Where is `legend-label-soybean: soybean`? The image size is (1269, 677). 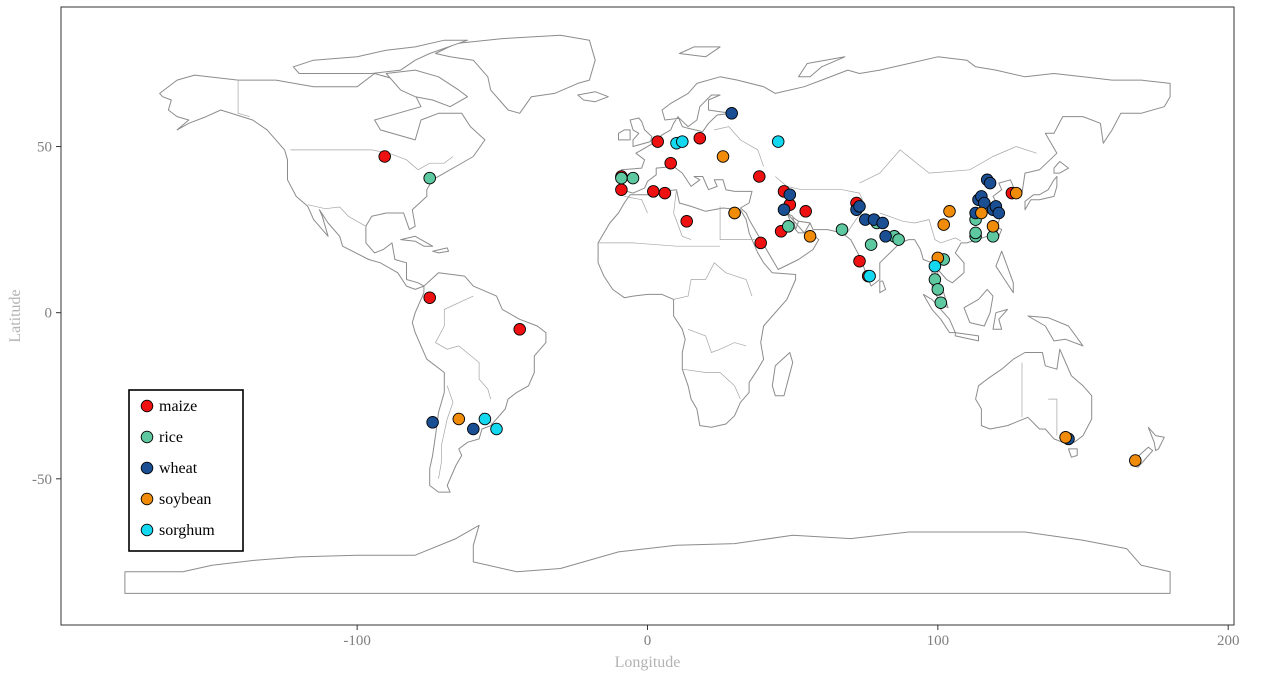
legend-label-soybean: soybean is located at coordinates (185, 499).